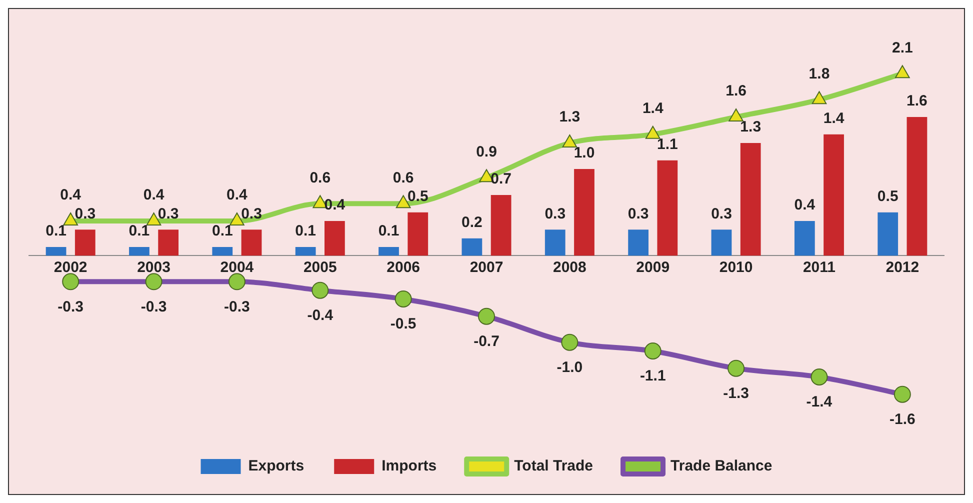 This screenshot has height=503, width=973. What do you see at coordinates (320, 315) in the screenshot?
I see `data-label: -0.4` at bounding box center [320, 315].